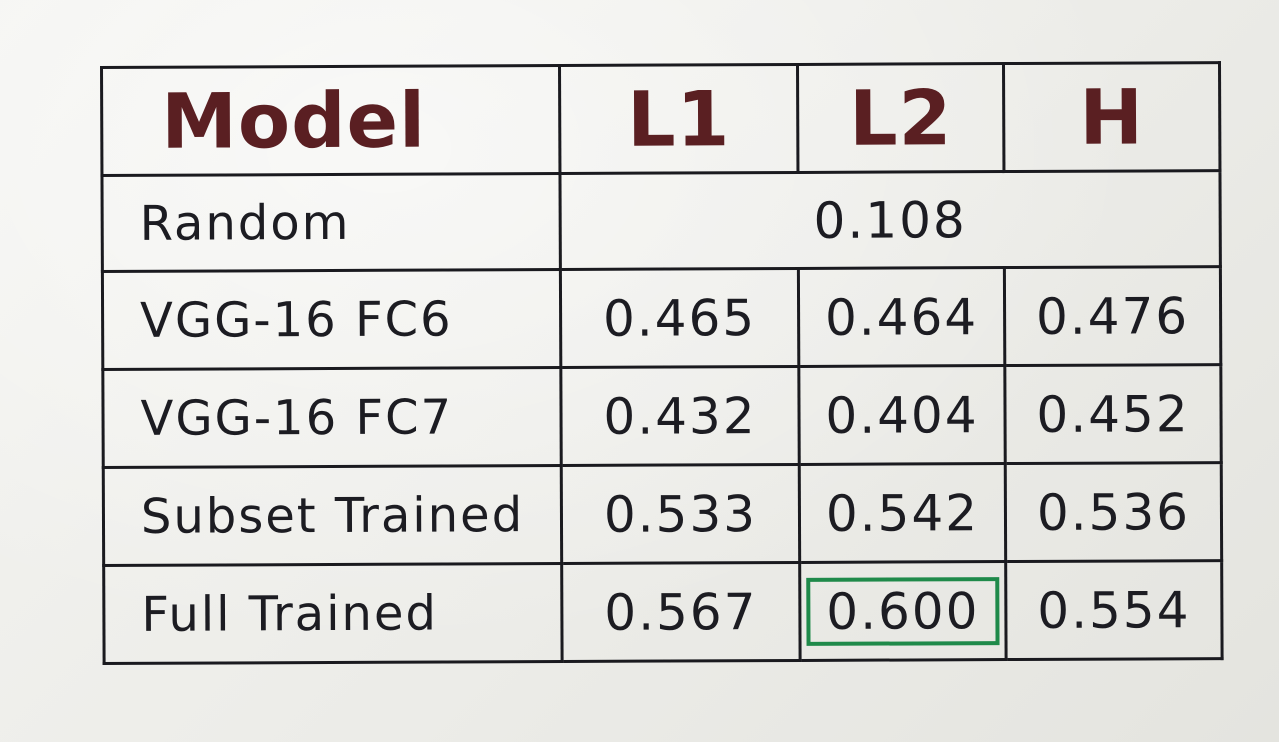  I want to click on row-label: VGG-16 FC6, so click(331, 319).